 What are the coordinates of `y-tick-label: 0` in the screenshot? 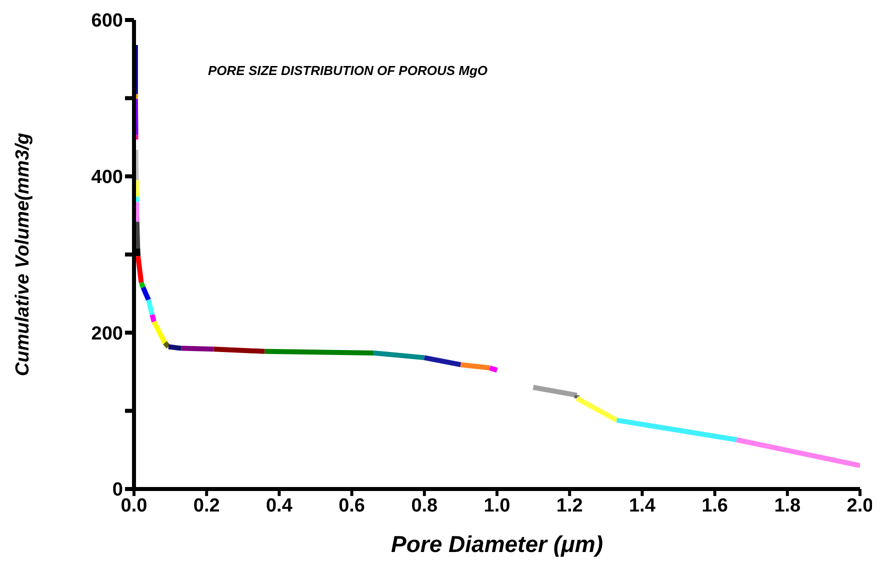 It's located at (117, 490).